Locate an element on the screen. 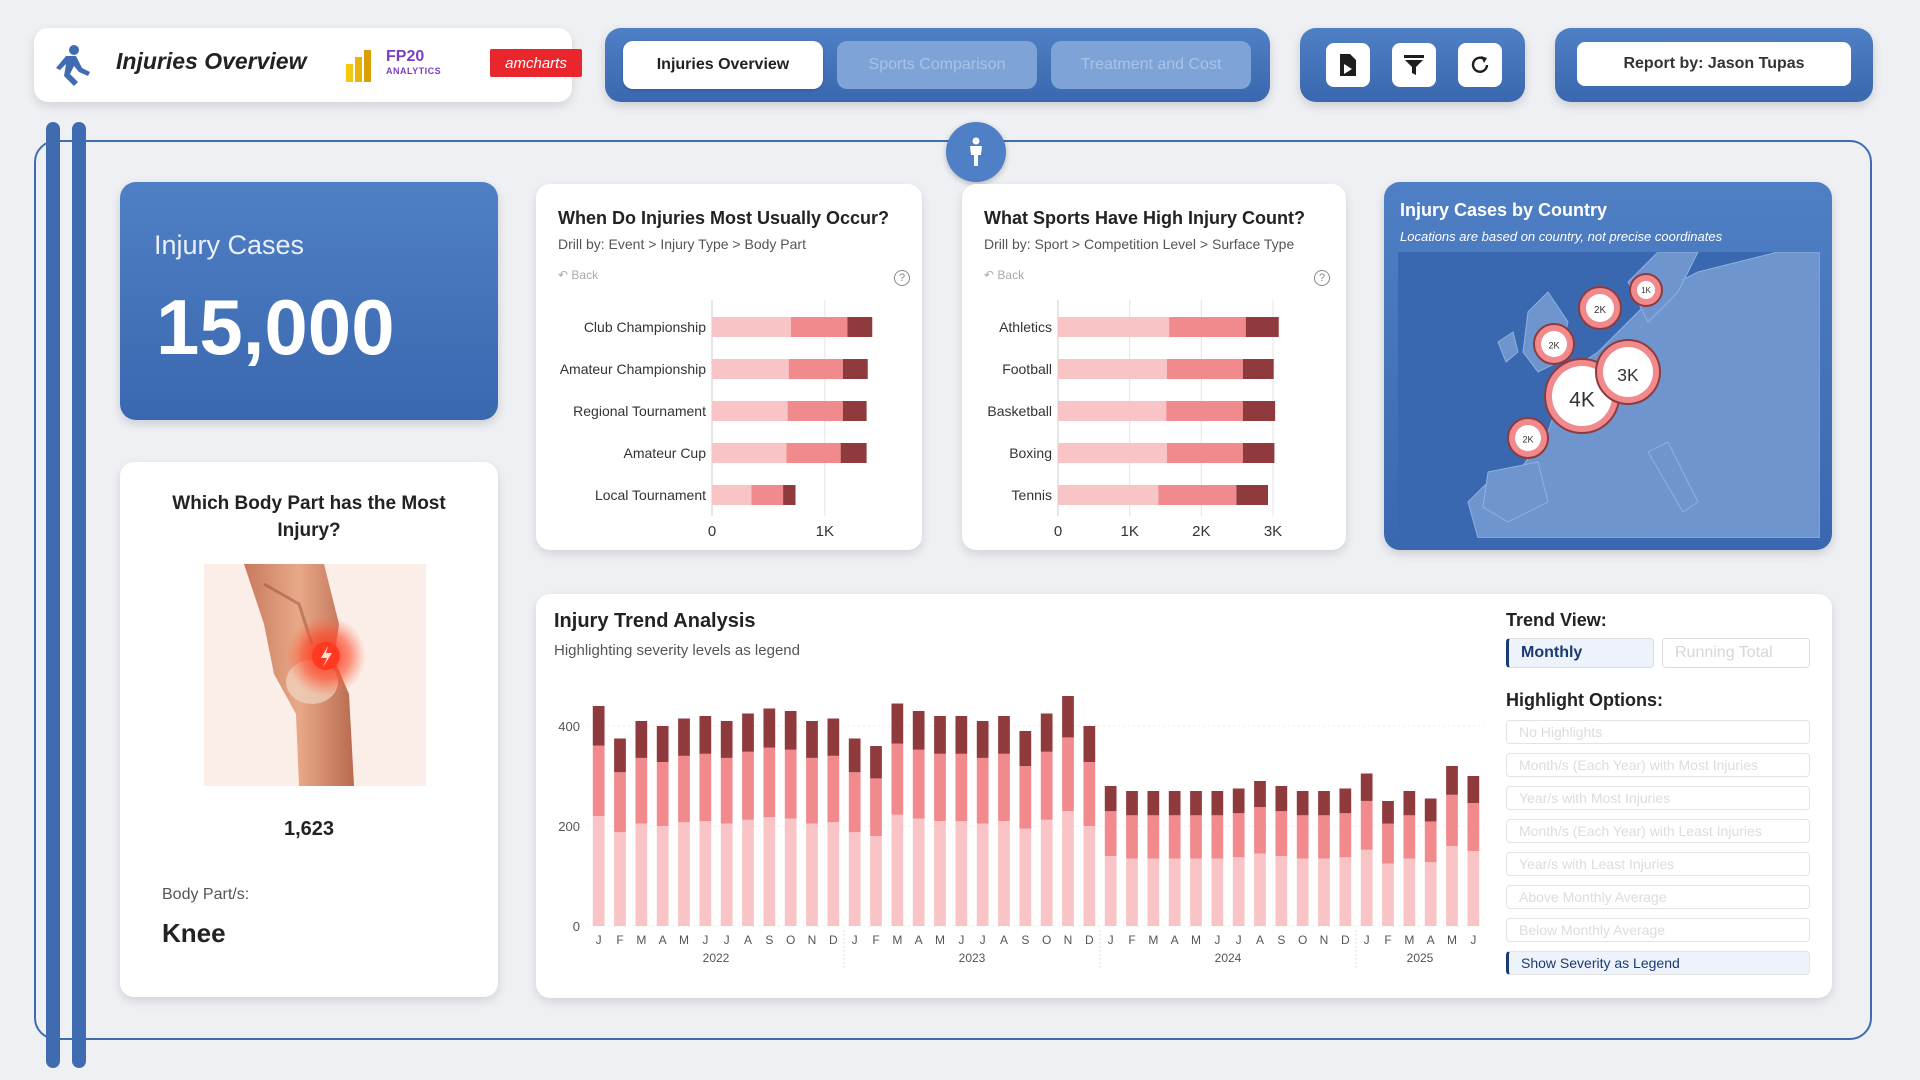  trend-view-monthly: Monthly is located at coordinates (1580, 653).